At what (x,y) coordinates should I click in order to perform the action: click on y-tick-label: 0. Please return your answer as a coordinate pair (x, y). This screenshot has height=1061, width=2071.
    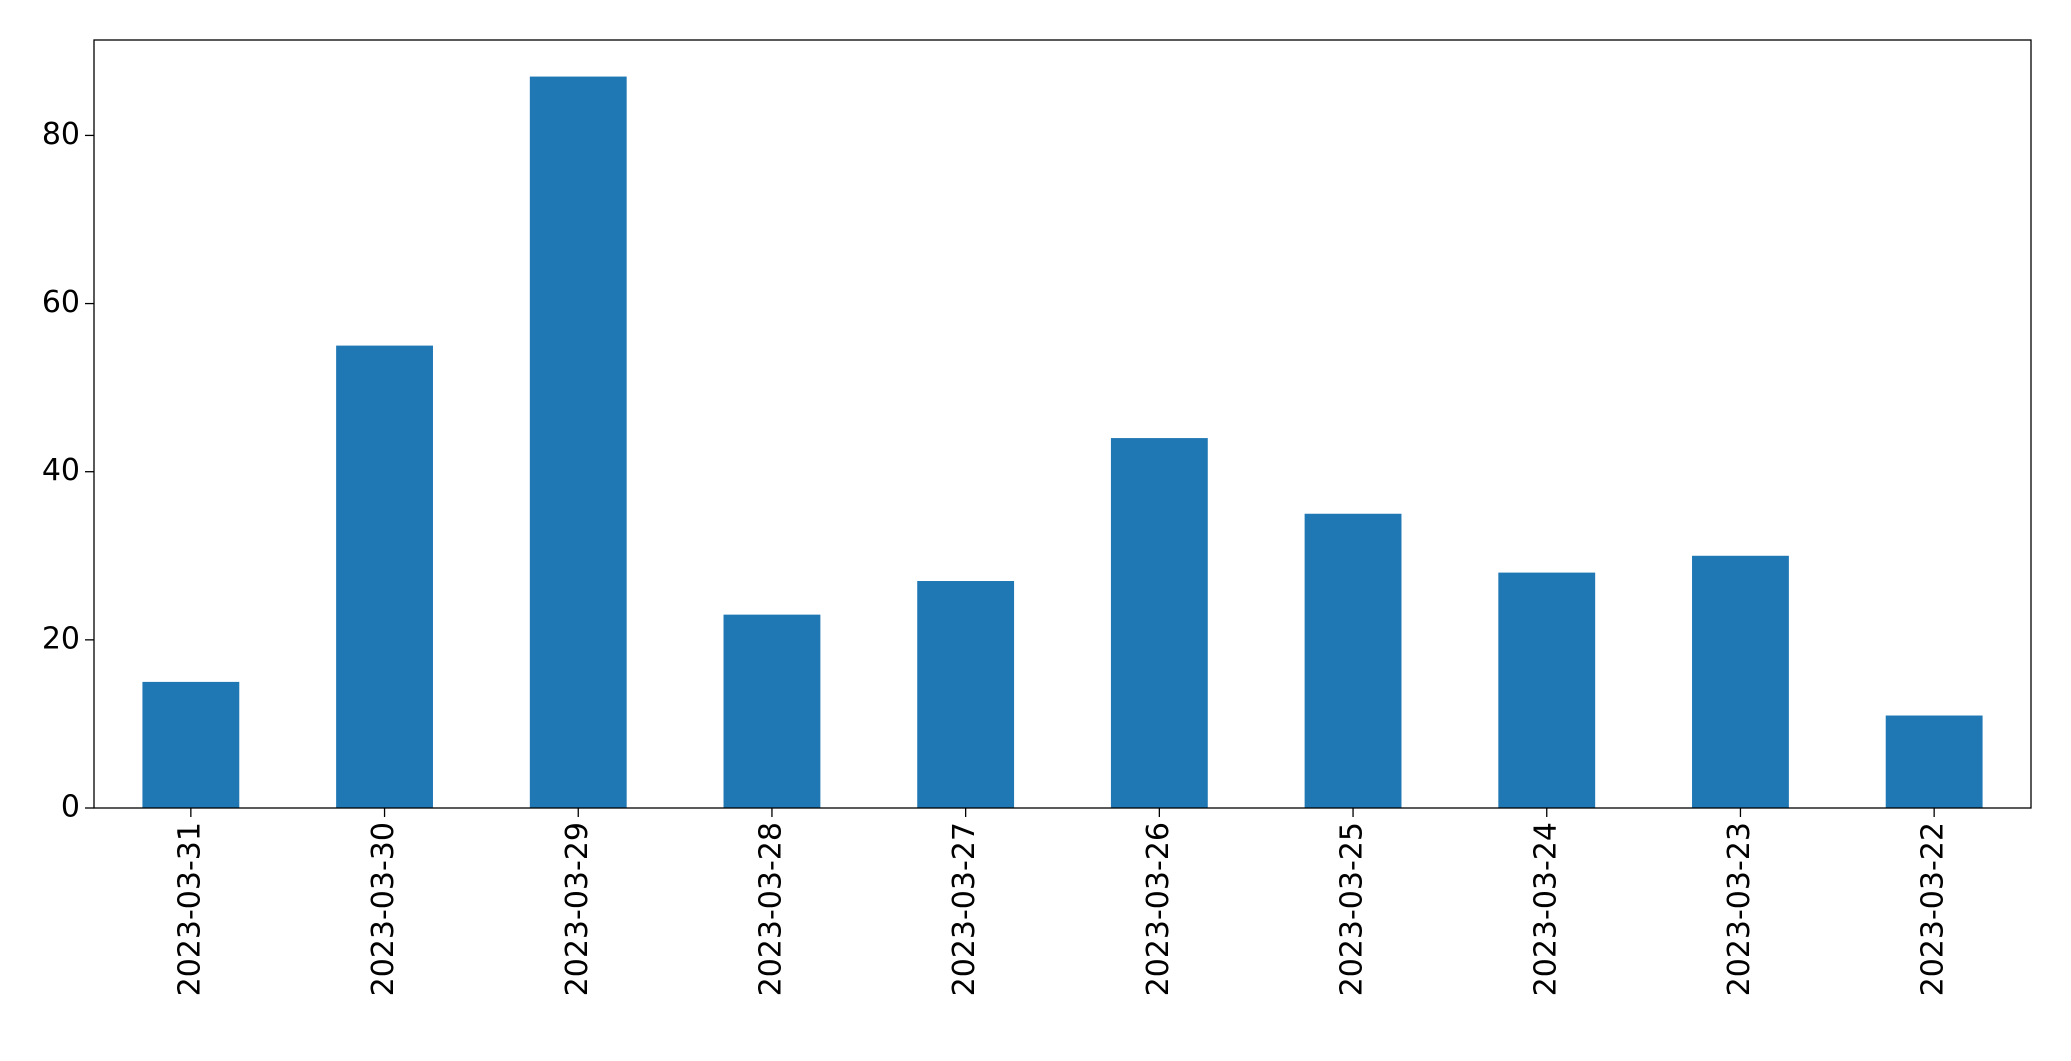
    Looking at the image, I should click on (70, 807).